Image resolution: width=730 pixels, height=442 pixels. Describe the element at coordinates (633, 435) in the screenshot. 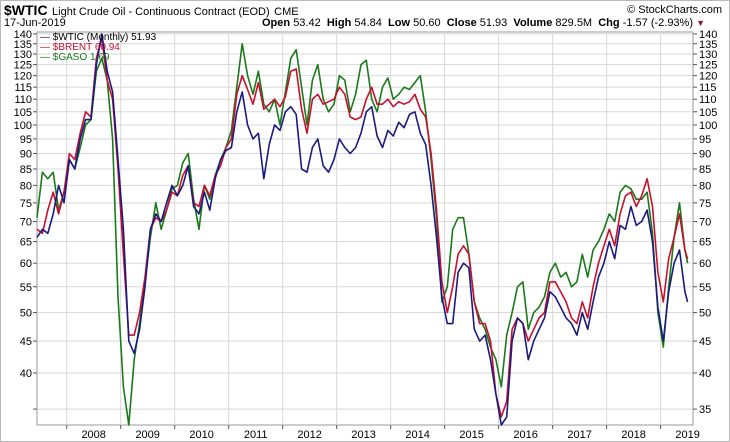

I see `x-tick-label: 2018` at that location.